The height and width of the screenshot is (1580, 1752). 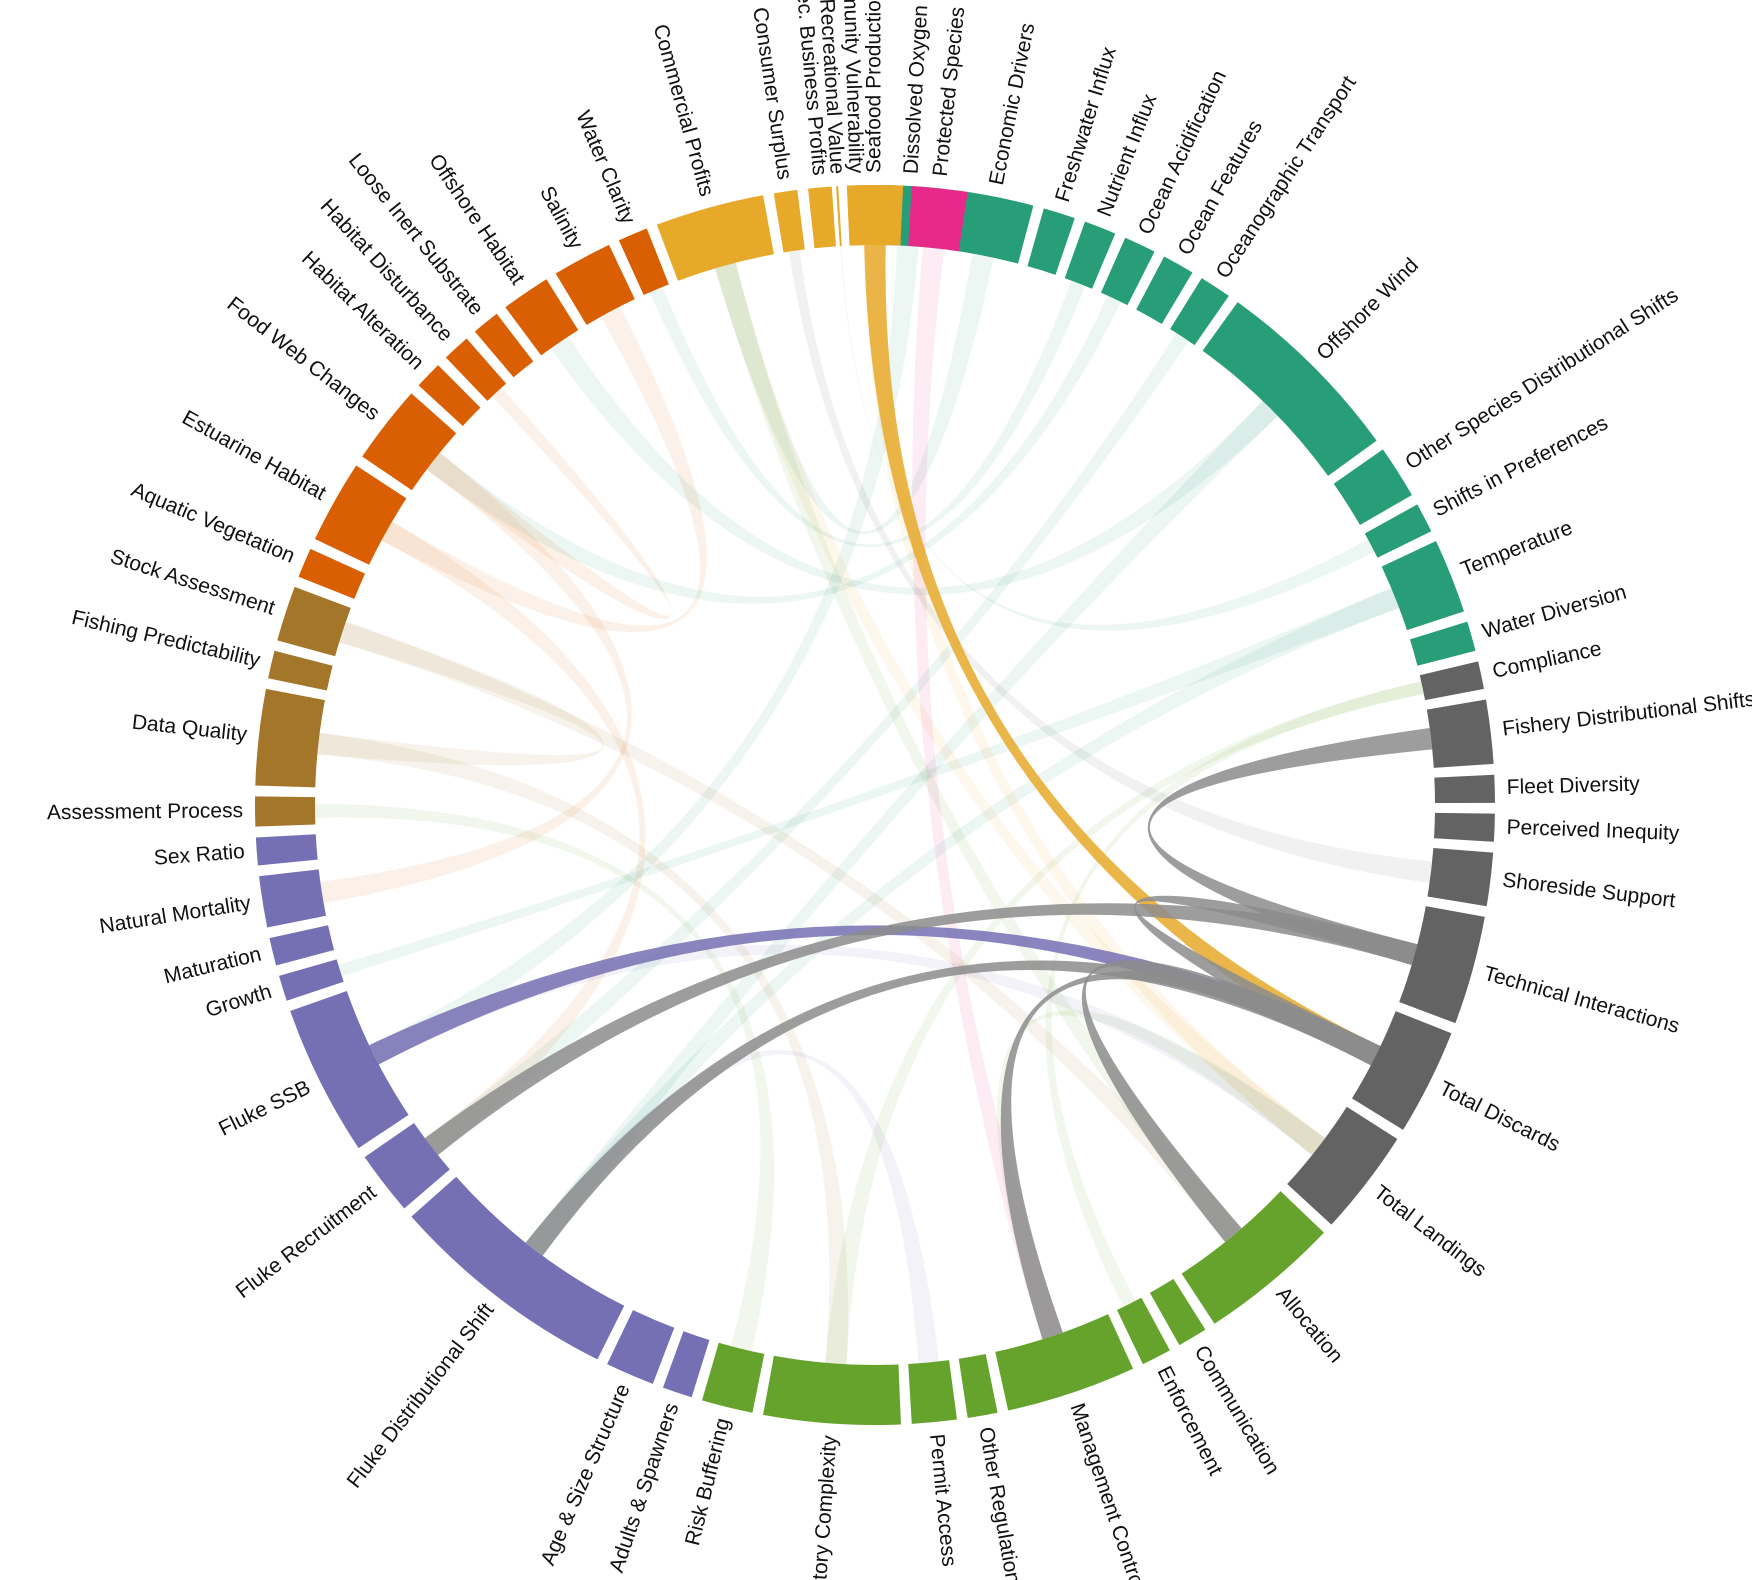 I want to click on node-label-sex_ratio: Sex Ratio, so click(x=199, y=855).